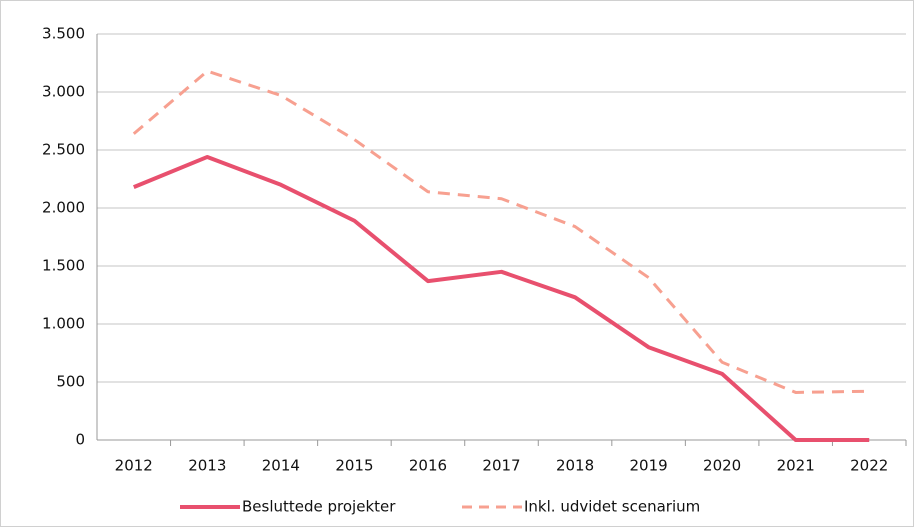 The width and height of the screenshot is (915, 528). Describe the element at coordinates (63, 266) in the screenshot. I see `y-tick-label: 1.500` at that location.